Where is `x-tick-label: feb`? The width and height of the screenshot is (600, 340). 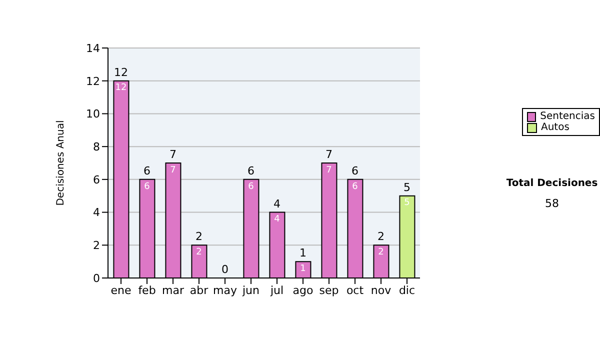 x-tick-label: feb is located at coordinates (147, 290).